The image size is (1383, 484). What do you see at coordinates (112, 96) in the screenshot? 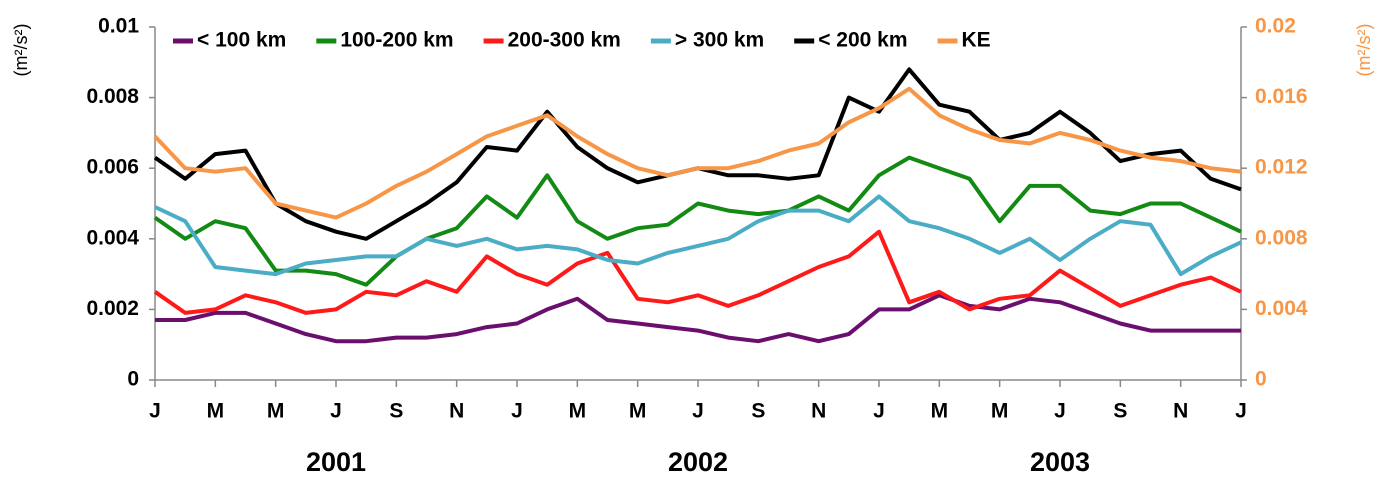
I see `y-tick-label: 0.008` at bounding box center [112, 96].